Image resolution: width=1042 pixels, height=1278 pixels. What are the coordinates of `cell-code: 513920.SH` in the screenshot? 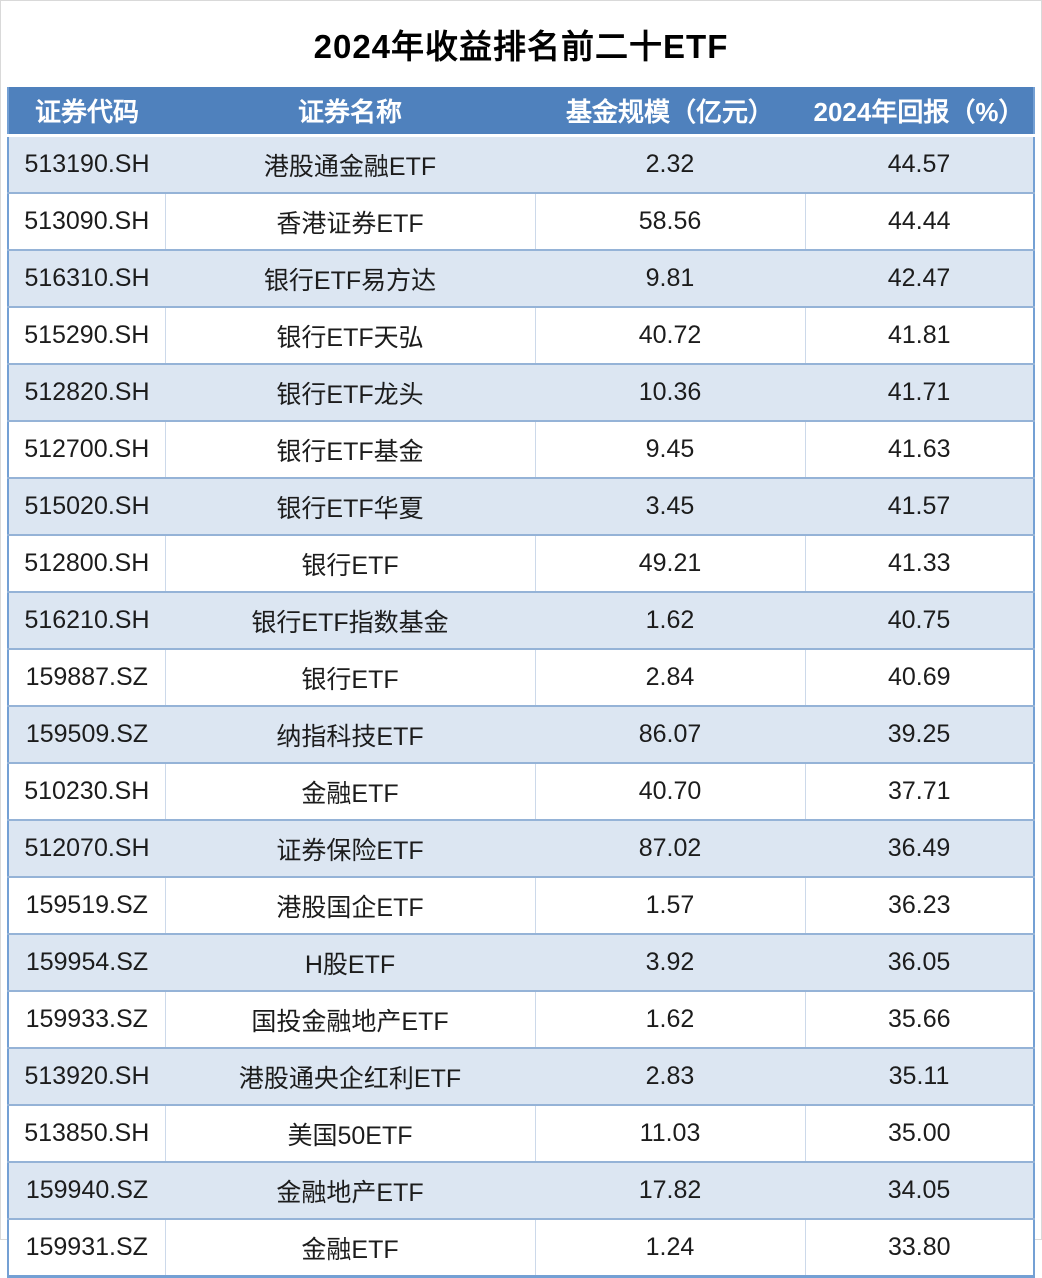 It's located at (86, 1076).